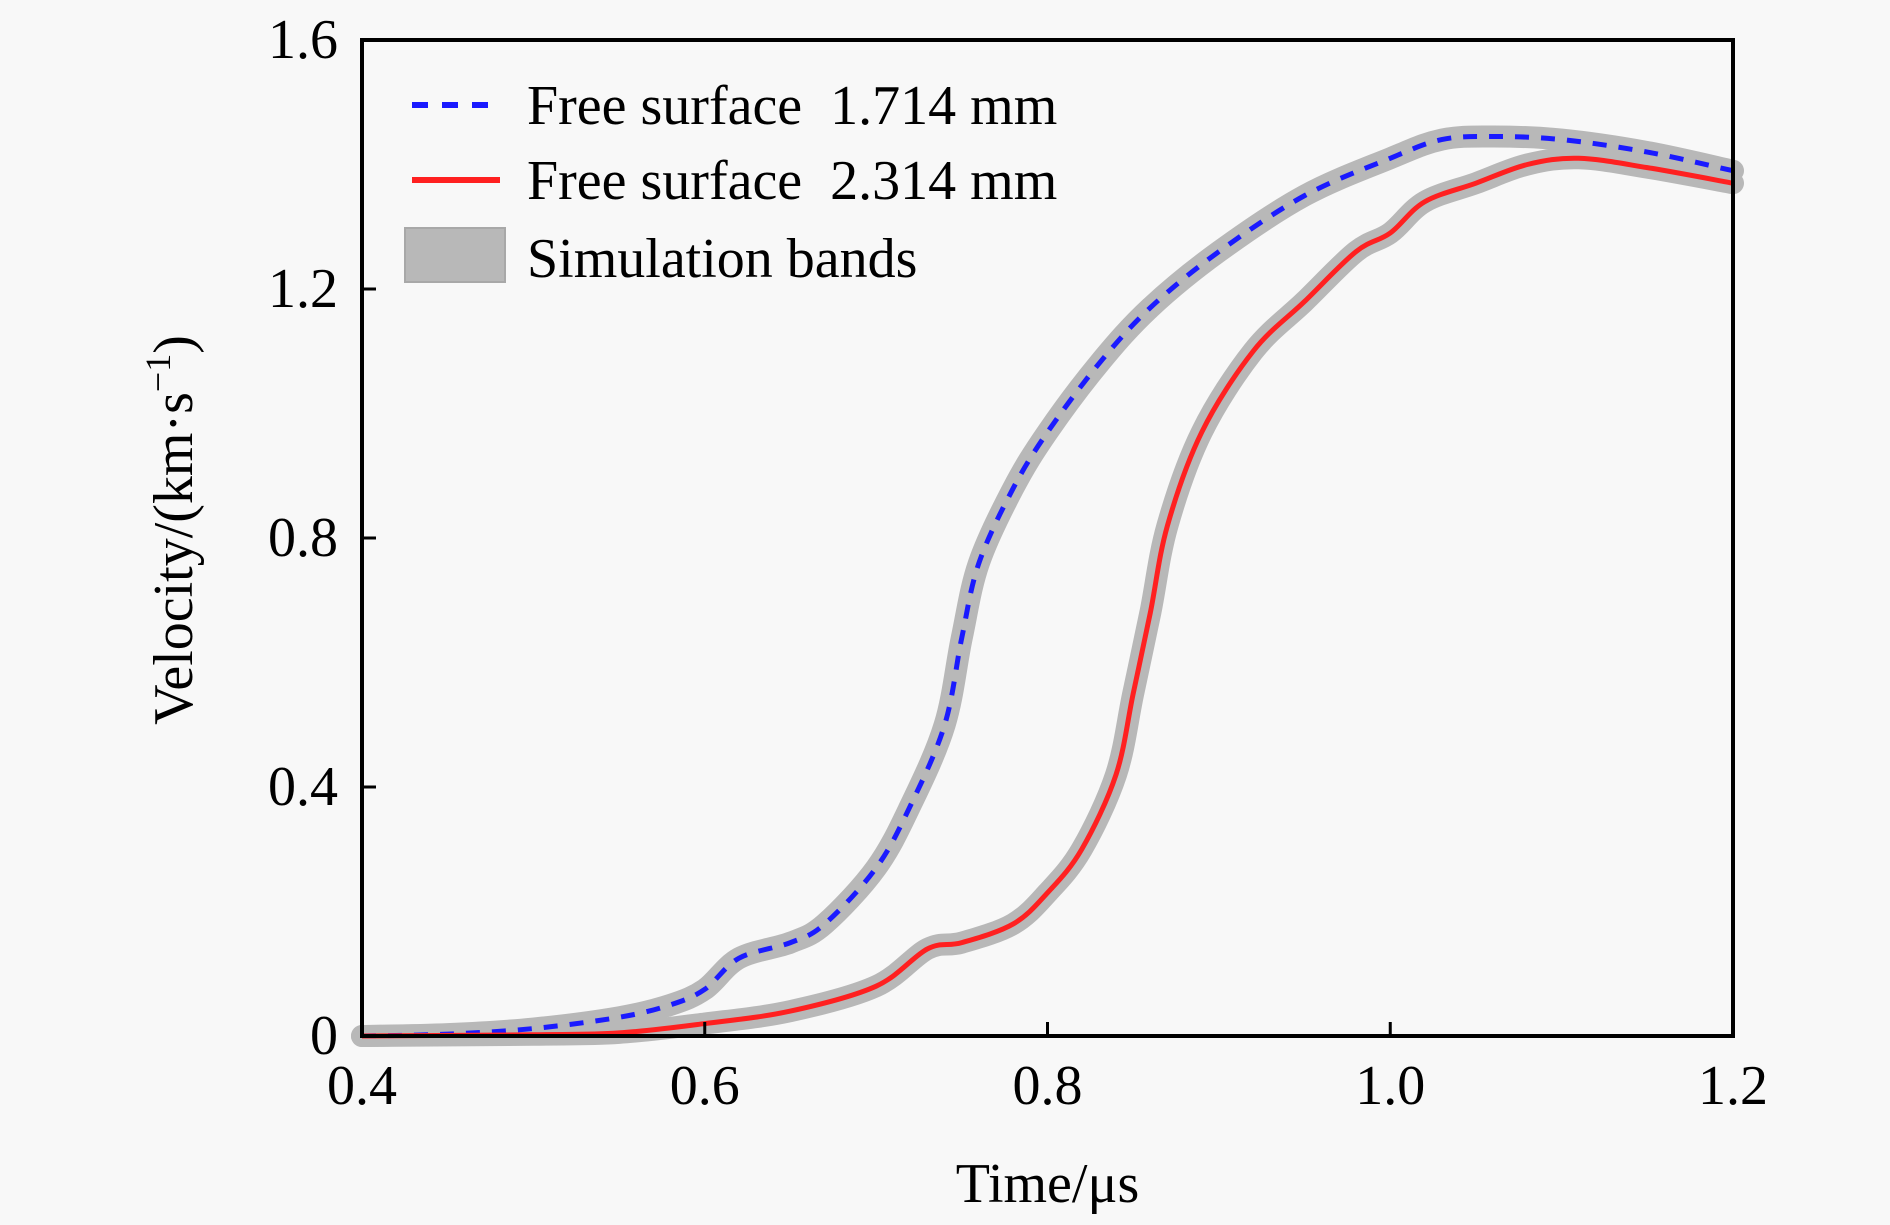 The image size is (1890, 1225). Describe the element at coordinates (303, 289) in the screenshot. I see `y-tick-label: 1.2` at that location.